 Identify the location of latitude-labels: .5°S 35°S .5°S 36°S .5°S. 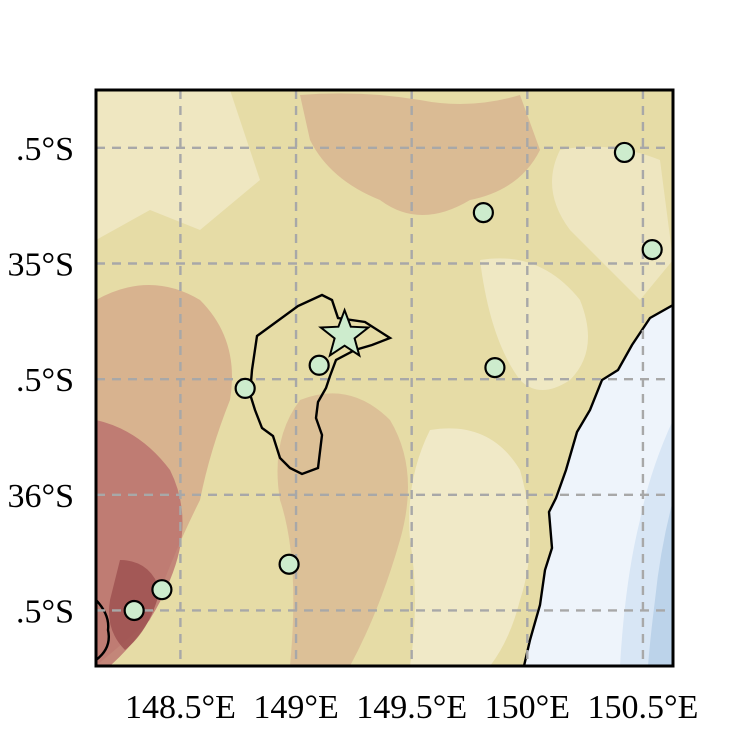
(40, 381).